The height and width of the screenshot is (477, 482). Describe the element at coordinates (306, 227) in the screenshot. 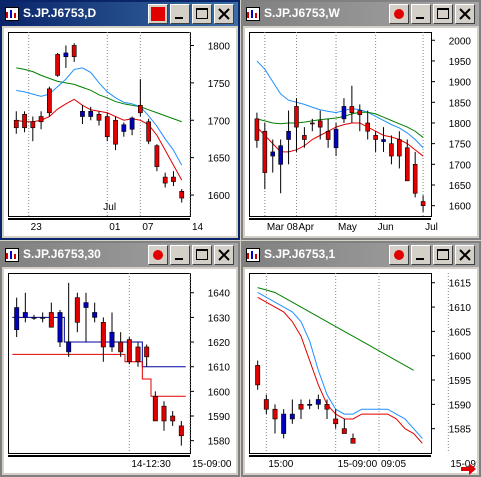

I see `x-tick-label: Apr` at that location.